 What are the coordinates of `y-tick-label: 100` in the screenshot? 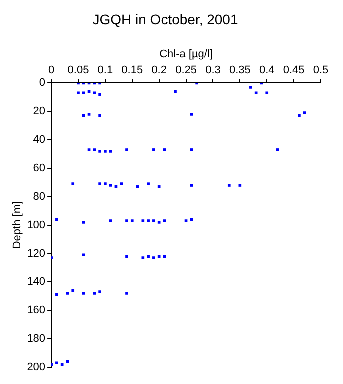 It's located at (36, 225).